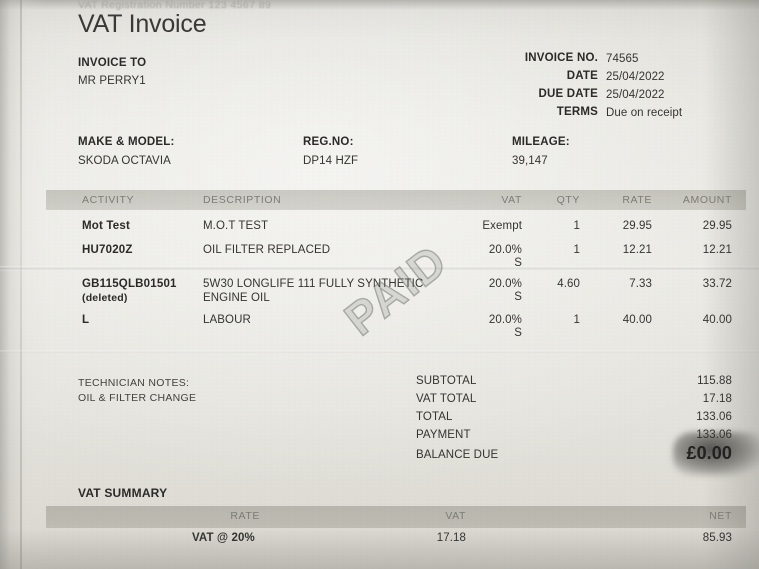 Image resolution: width=759 pixels, height=569 pixels. I want to click on total-label: TOTAL, so click(434, 417).